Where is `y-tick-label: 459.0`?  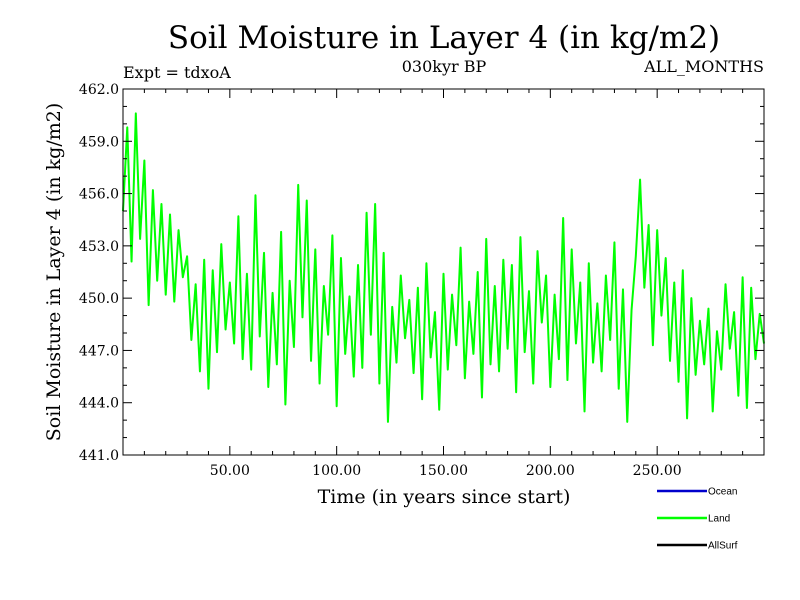 y-tick-label: 459.0 is located at coordinates (99, 142).